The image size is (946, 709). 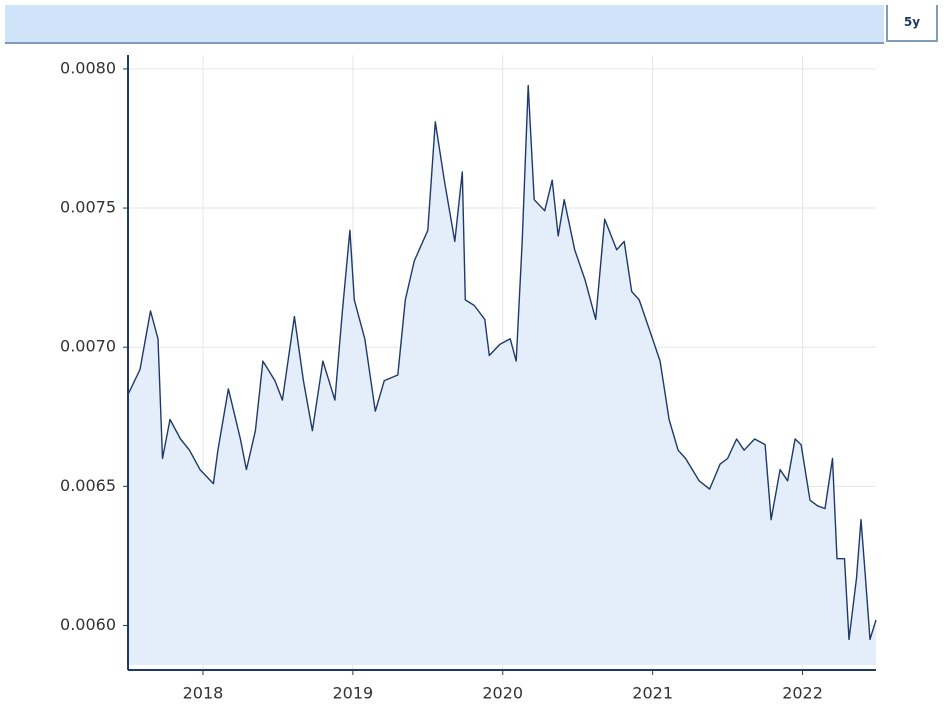 What do you see at coordinates (502, 693) in the screenshot?
I see `x-tick-label: 2020` at bounding box center [502, 693].